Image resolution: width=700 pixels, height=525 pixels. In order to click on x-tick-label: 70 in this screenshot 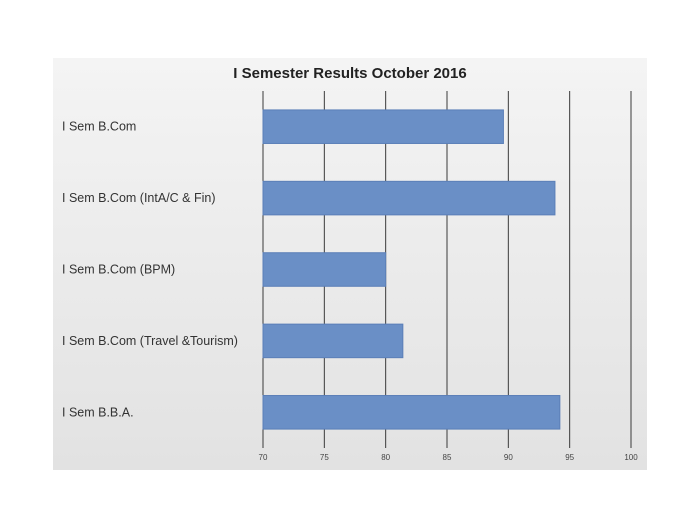, I will do `click(263, 457)`.